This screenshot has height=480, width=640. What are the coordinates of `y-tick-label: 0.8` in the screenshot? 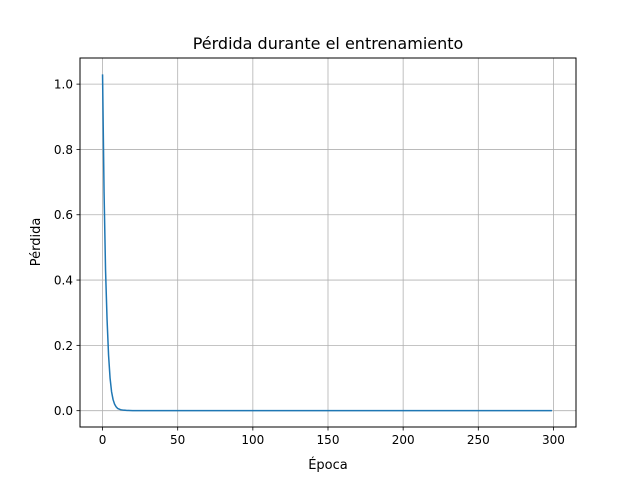 It's located at (63, 150).